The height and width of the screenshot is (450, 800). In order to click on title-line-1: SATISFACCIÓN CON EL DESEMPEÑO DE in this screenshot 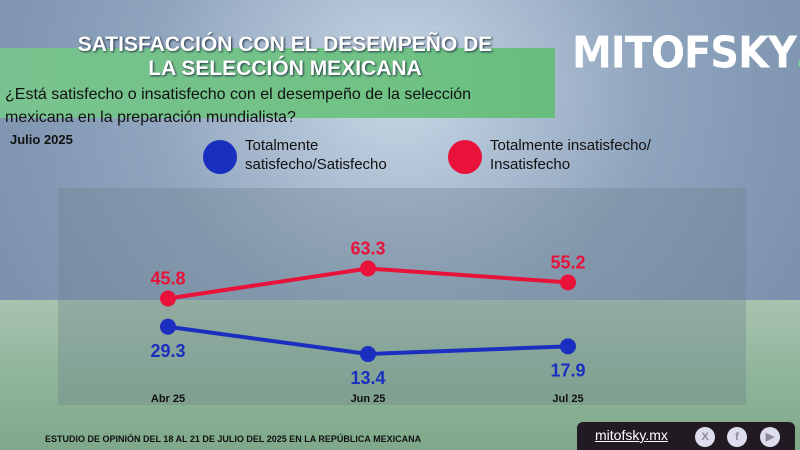, I will do `click(285, 44)`.